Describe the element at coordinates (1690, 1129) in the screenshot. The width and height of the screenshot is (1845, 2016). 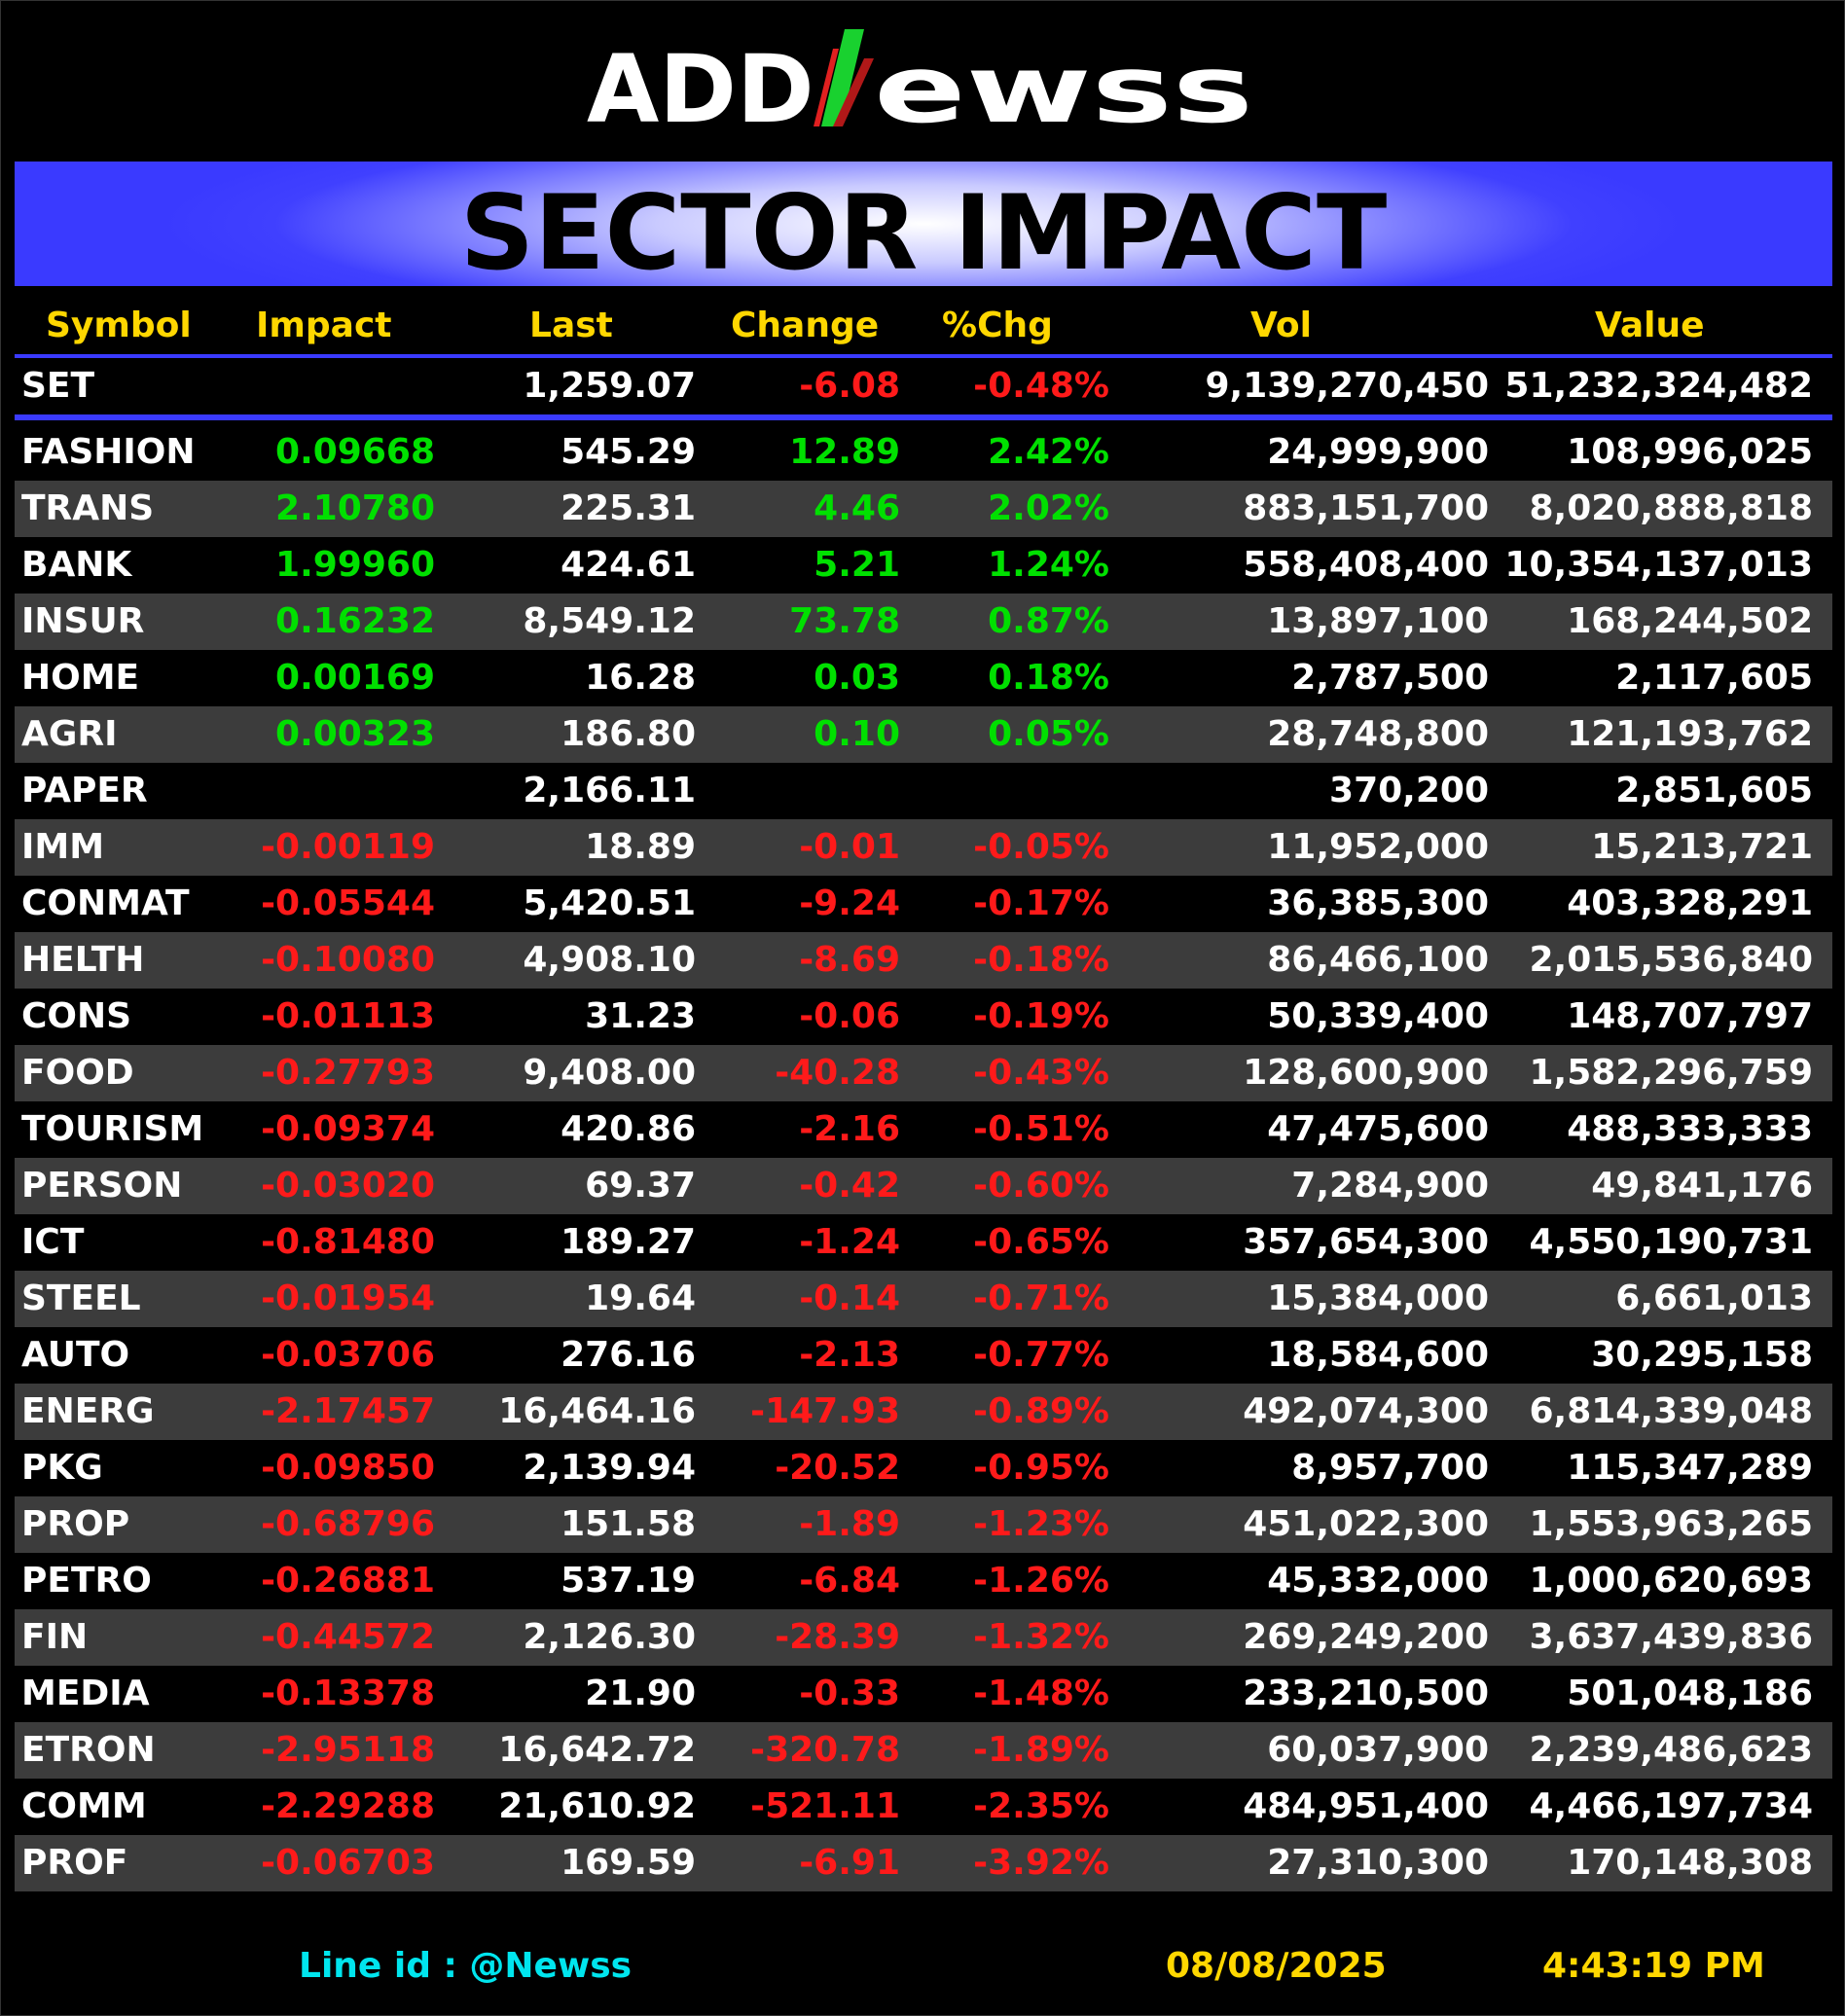
I see `row-value: 488,333,333` at that location.